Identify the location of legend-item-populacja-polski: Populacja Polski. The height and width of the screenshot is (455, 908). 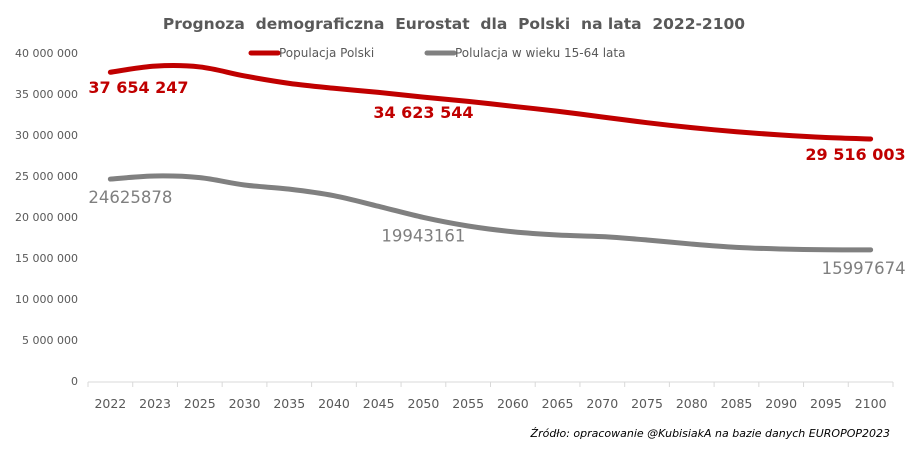
(311, 53).